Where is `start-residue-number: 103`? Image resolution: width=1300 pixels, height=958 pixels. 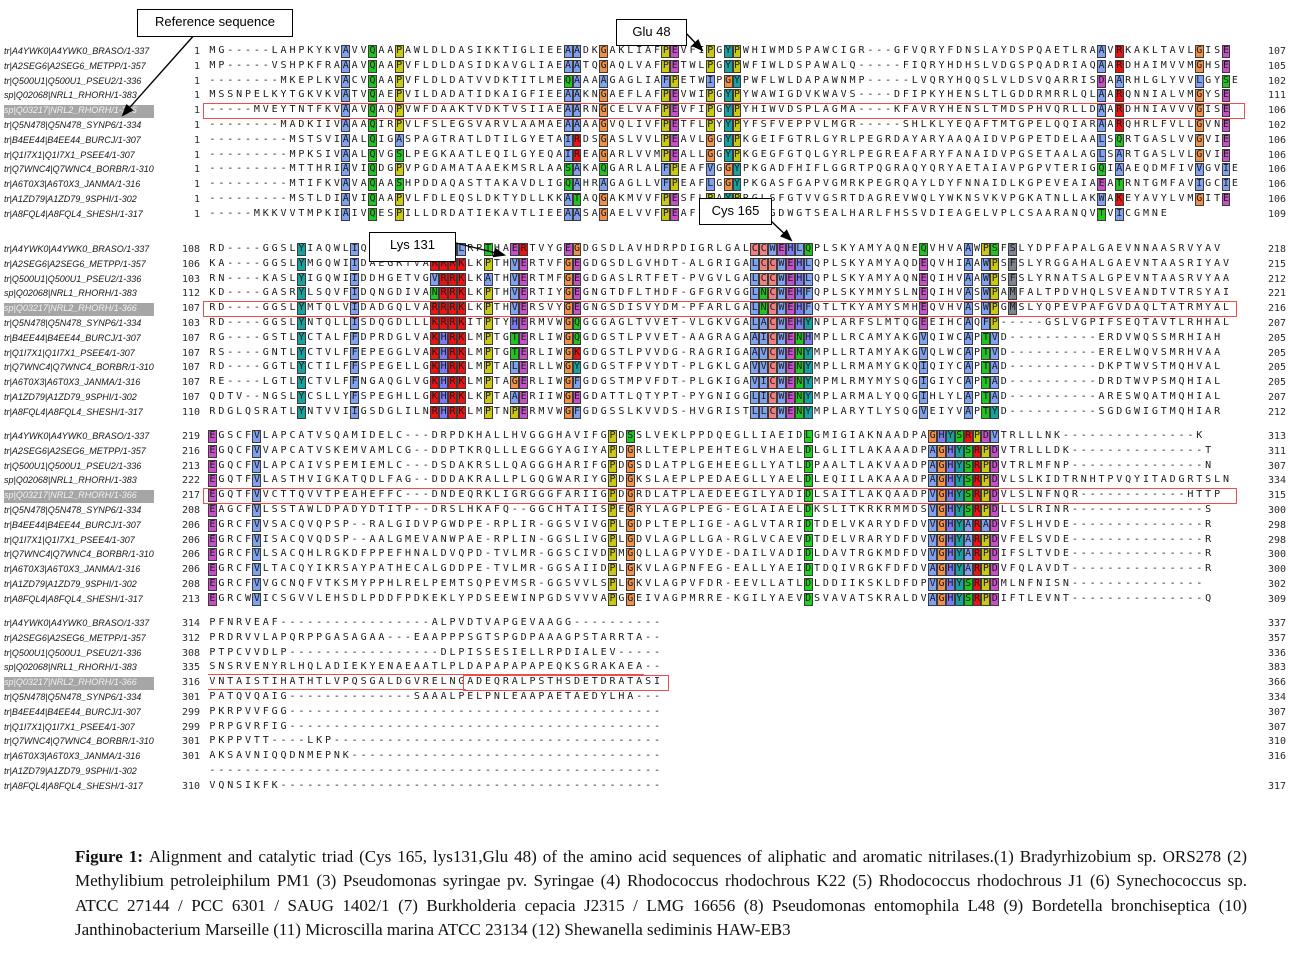
start-residue-number: 103 is located at coordinates (190, 323).